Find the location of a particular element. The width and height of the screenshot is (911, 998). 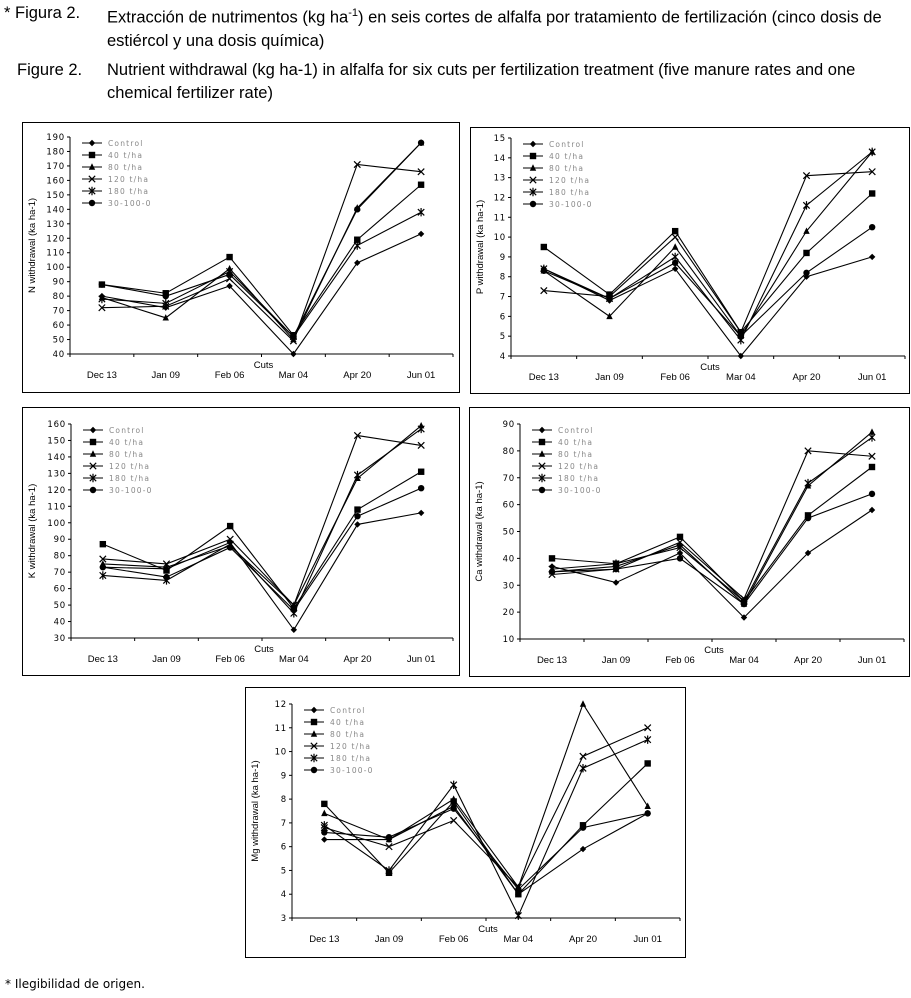

footnote: * Ilegibilidad de origen. is located at coordinates (75, 984).